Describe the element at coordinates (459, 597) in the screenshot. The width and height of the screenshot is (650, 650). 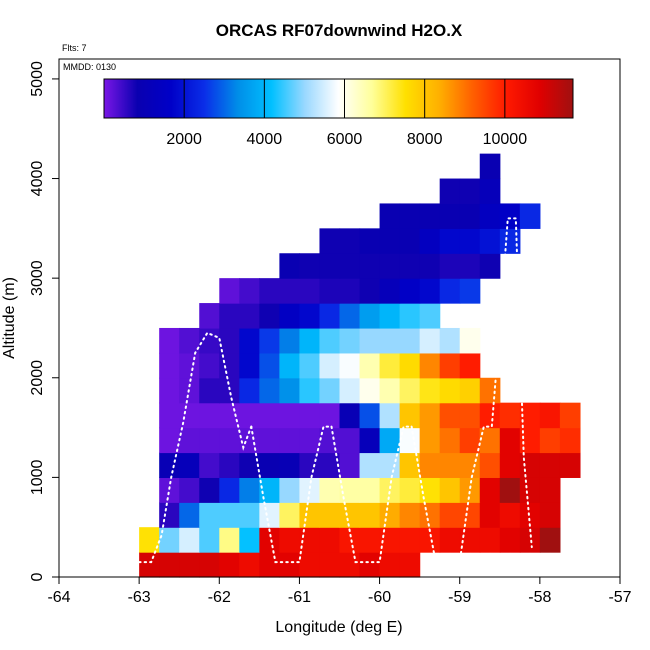
I see `x-tick-label: -59` at that location.